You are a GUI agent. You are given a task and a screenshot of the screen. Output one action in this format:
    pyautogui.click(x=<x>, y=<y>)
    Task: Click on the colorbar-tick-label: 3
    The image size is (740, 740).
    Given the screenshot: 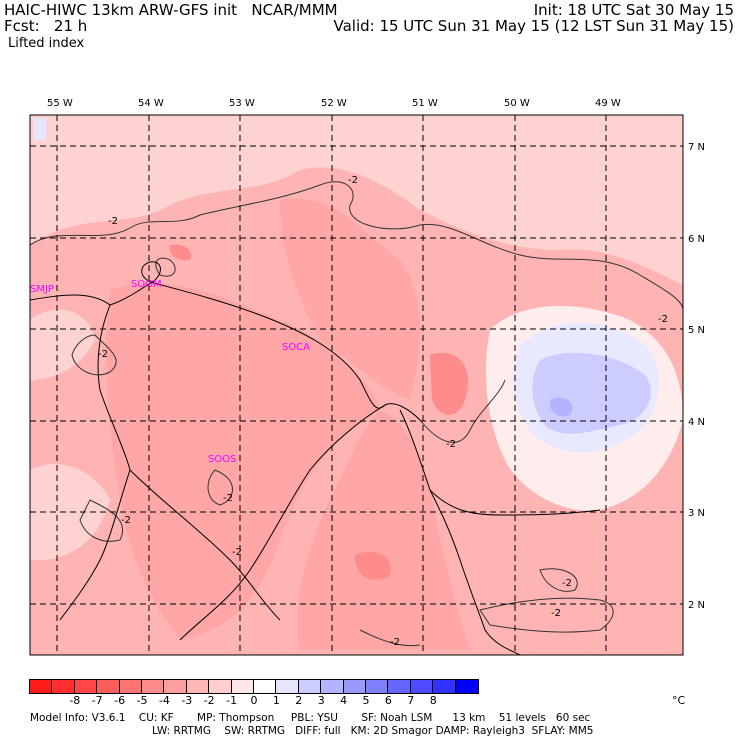 What is the action you would take?
    pyautogui.click(x=321, y=700)
    